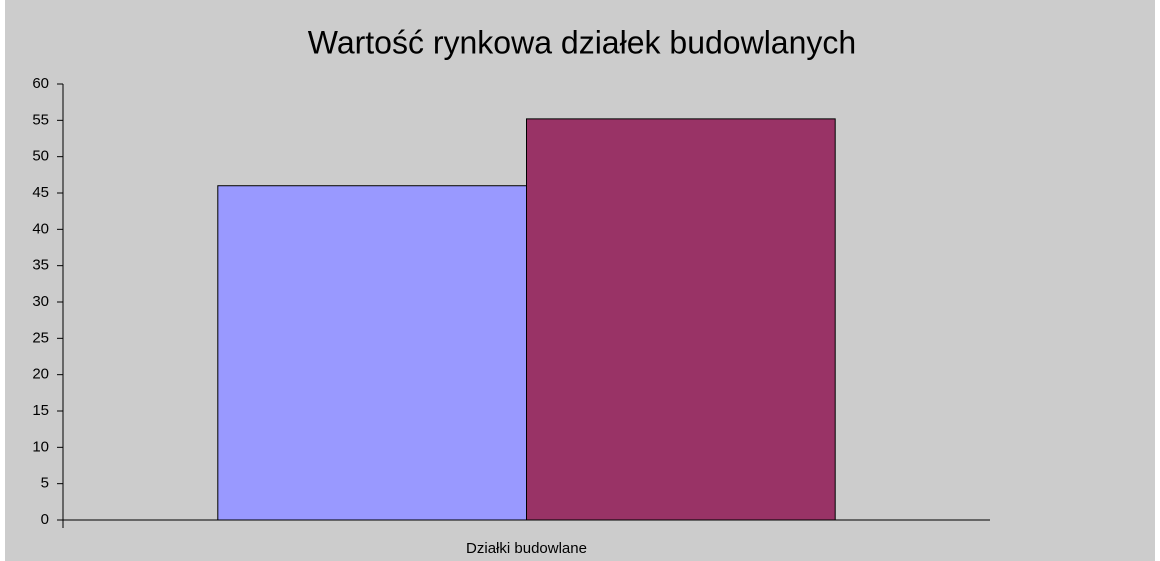 Image resolution: width=1160 pixels, height=561 pixels. Describe the element at coordinates (40, 156) in the screenshot. I see `y-tick-label: 50` at that location.